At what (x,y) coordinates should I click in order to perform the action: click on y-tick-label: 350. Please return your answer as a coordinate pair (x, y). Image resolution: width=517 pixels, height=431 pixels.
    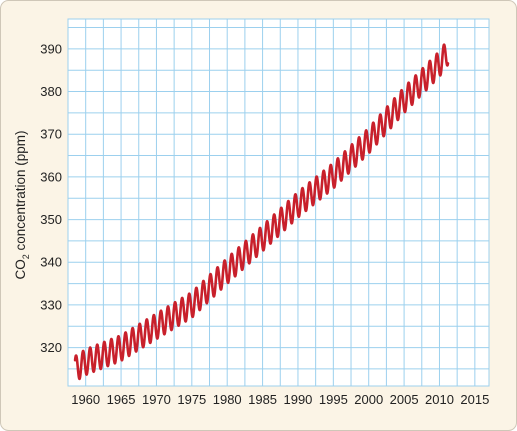
    Looking at the image, I should click on (51, 219).